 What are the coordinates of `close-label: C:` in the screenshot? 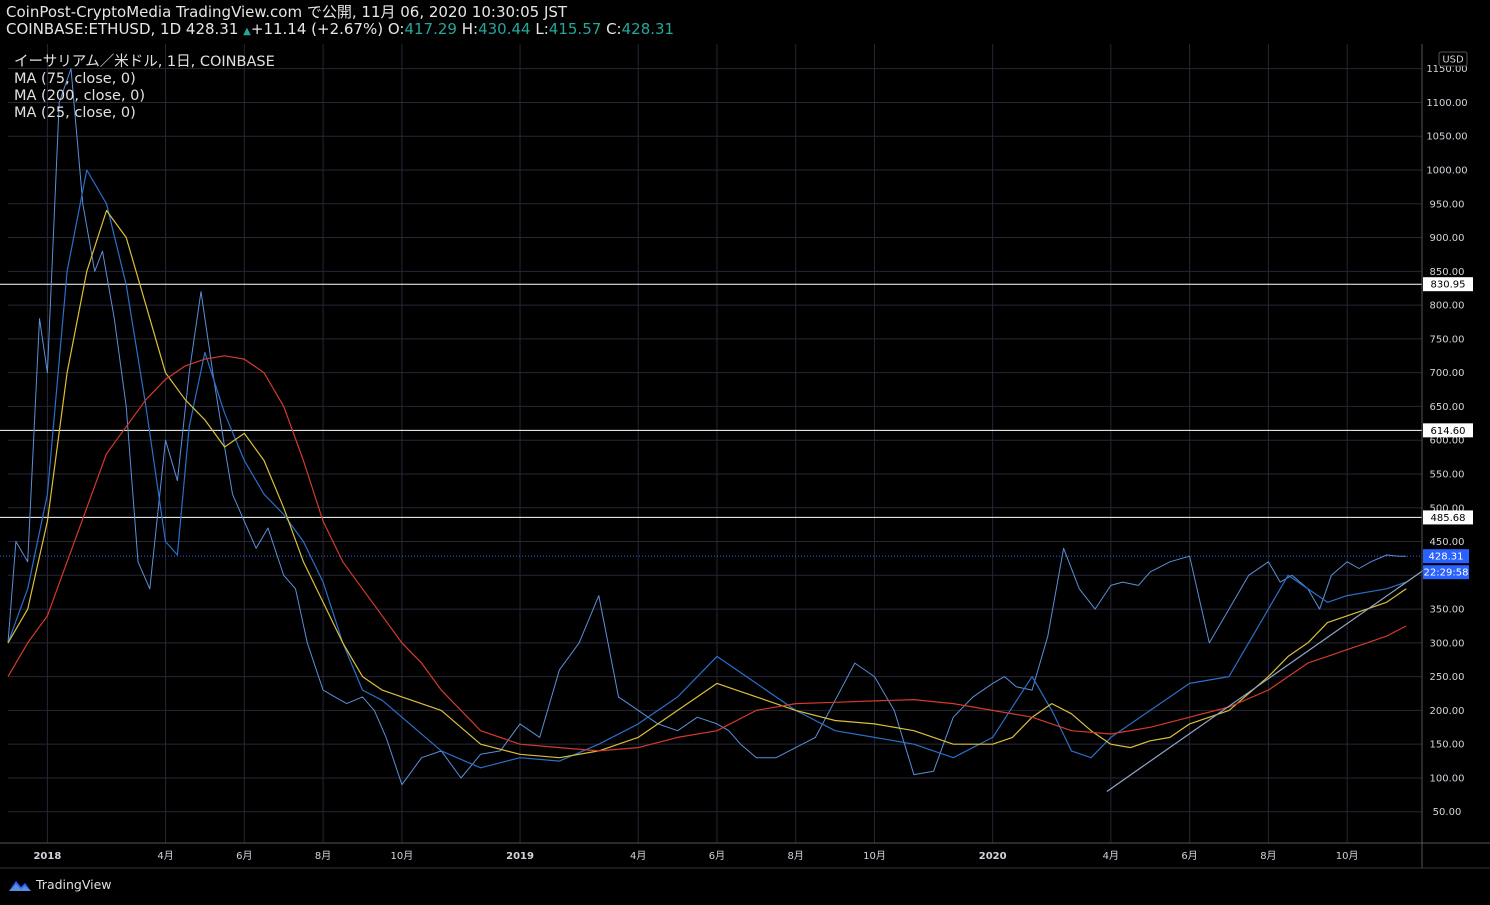 It's located at (614, 29).